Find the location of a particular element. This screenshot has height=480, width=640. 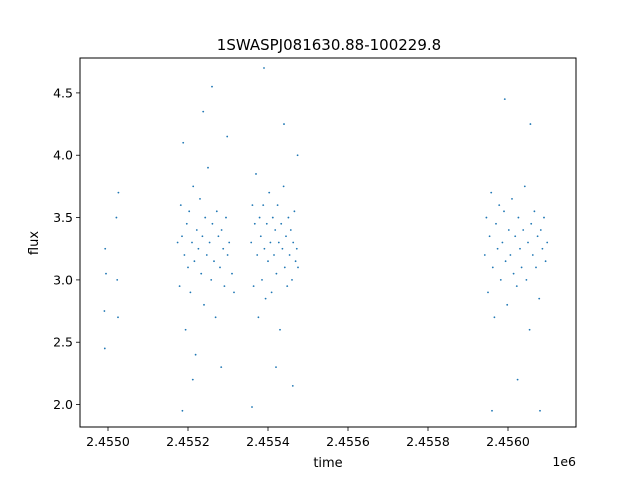

x-axis: 2.4550 2.4552 2.4554 2.4556 2.4558 2.4560 is located at coordinates (308, 438).